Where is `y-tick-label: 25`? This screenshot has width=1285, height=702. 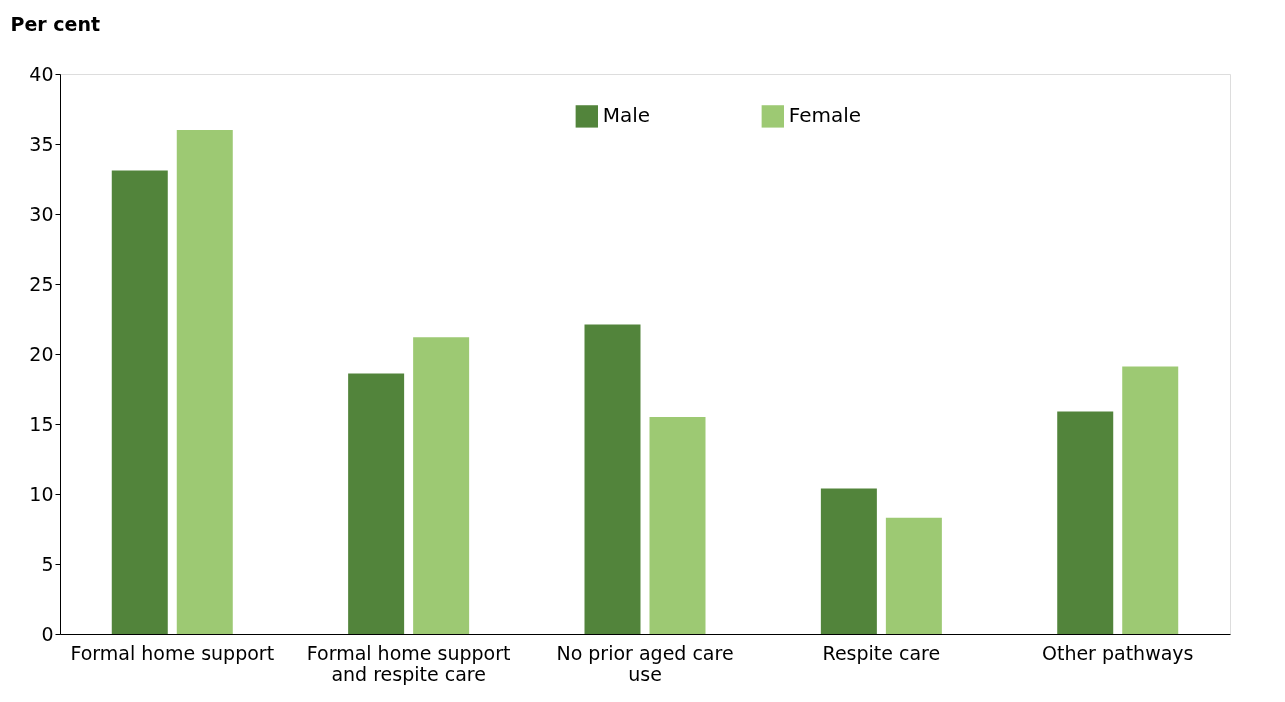 y-tick-label: 25 is located at coordinates (41, 283).